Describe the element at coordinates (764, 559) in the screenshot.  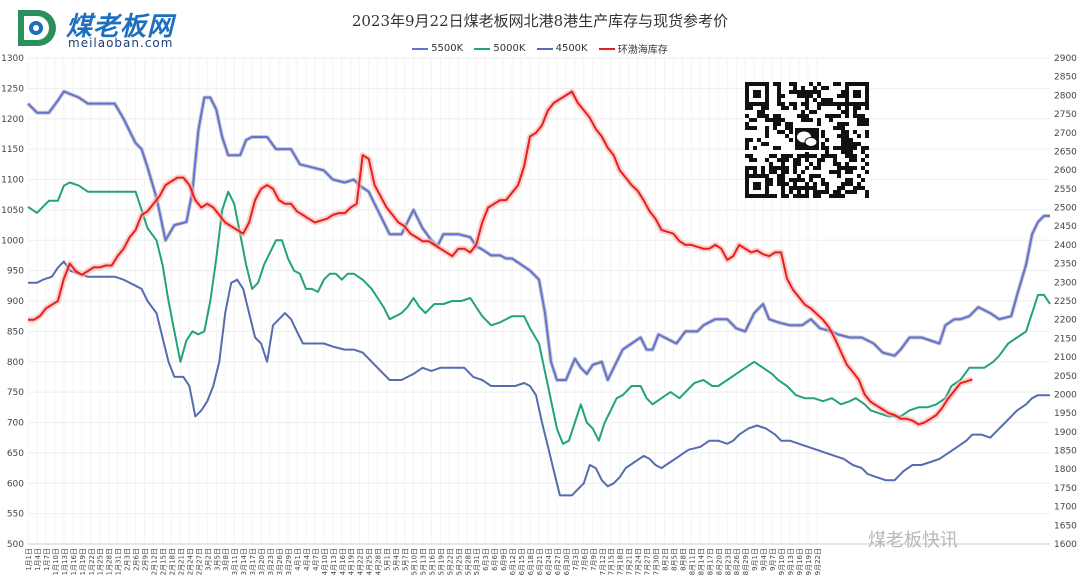
I see `x-tick-label: 9月4日` at that location.